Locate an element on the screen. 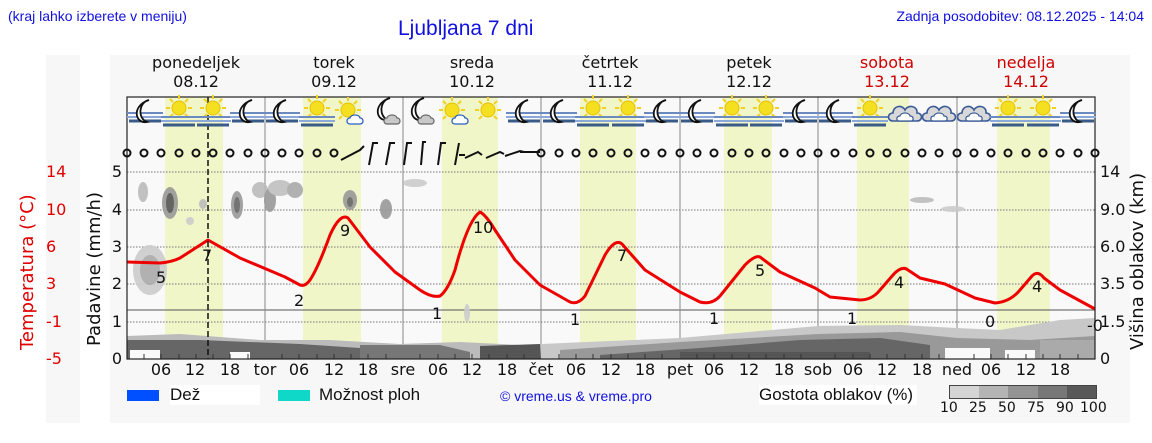 The image size is (1152, 443). storm-label: Možnost ploh is located at coordinates (370, 394).